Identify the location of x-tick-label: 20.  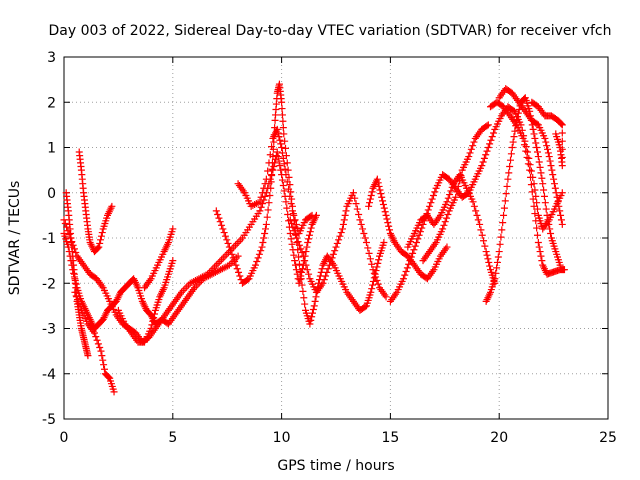
(499, 438).